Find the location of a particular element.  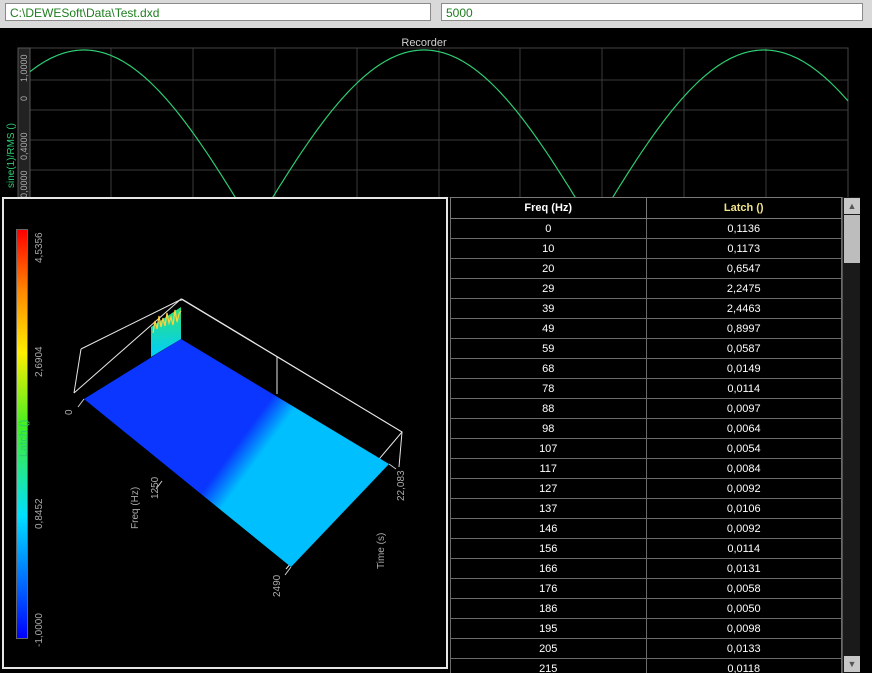

table-row: 186 0,0050 is located at coordinates (646, 608).